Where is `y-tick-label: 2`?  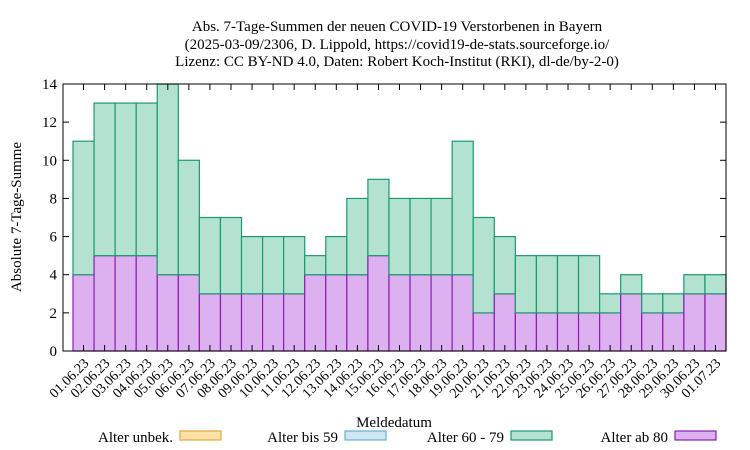 y-tick-label: 2 is located at coordinates (54, 314).